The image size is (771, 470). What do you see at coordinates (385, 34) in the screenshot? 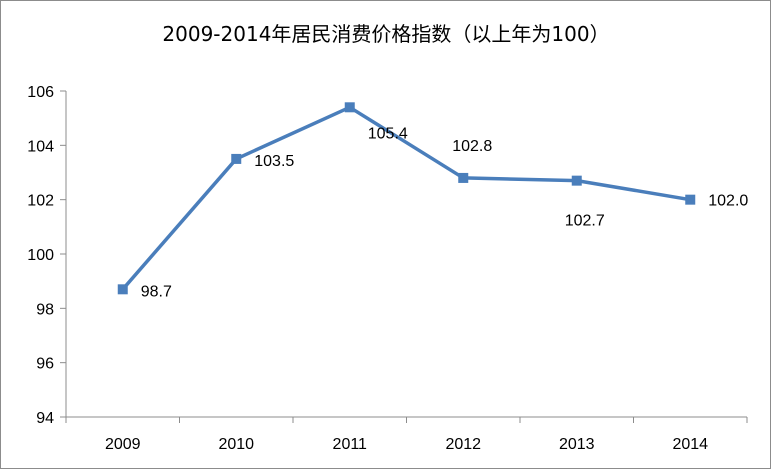
I see `chart-title: 2009-2014年居民消费价格指数（以上年为100）` at bounding box center [385, 34].